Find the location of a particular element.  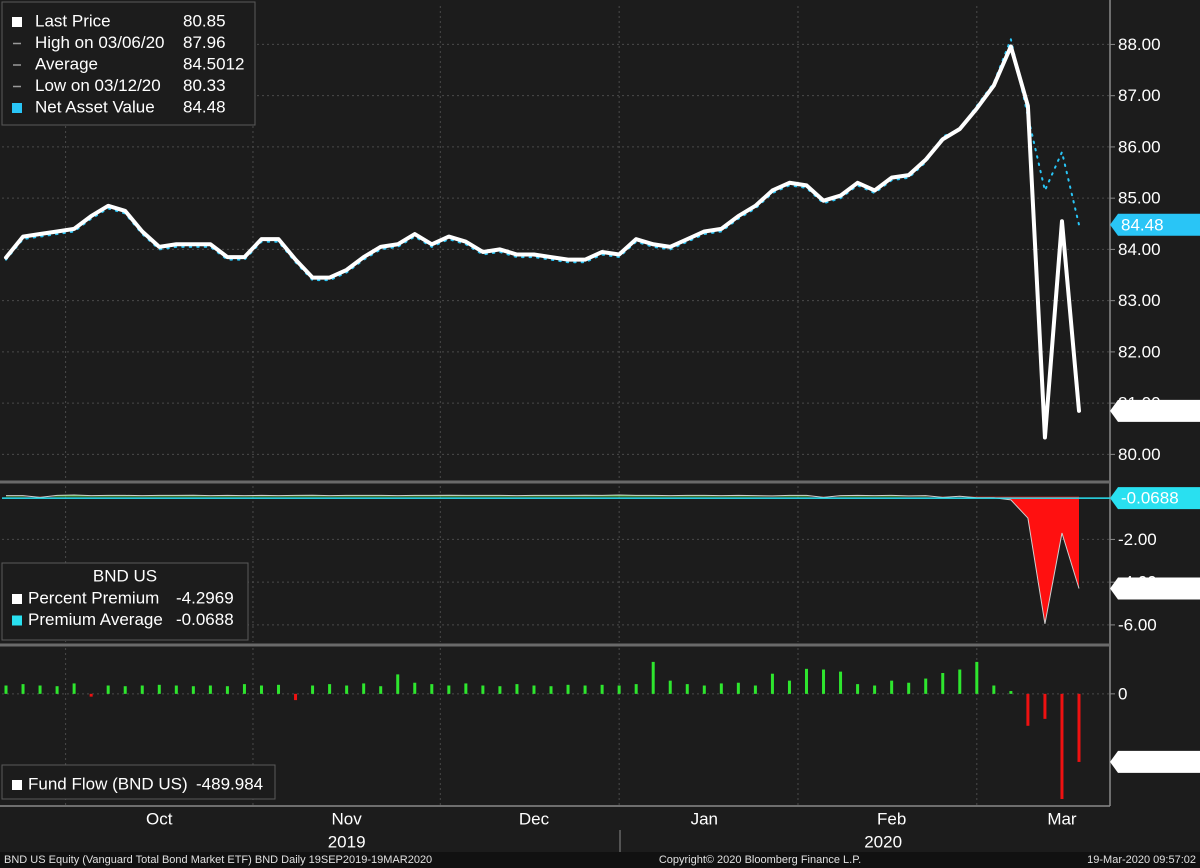

legend-value: 80.85 is located at coordinates (204, 20).